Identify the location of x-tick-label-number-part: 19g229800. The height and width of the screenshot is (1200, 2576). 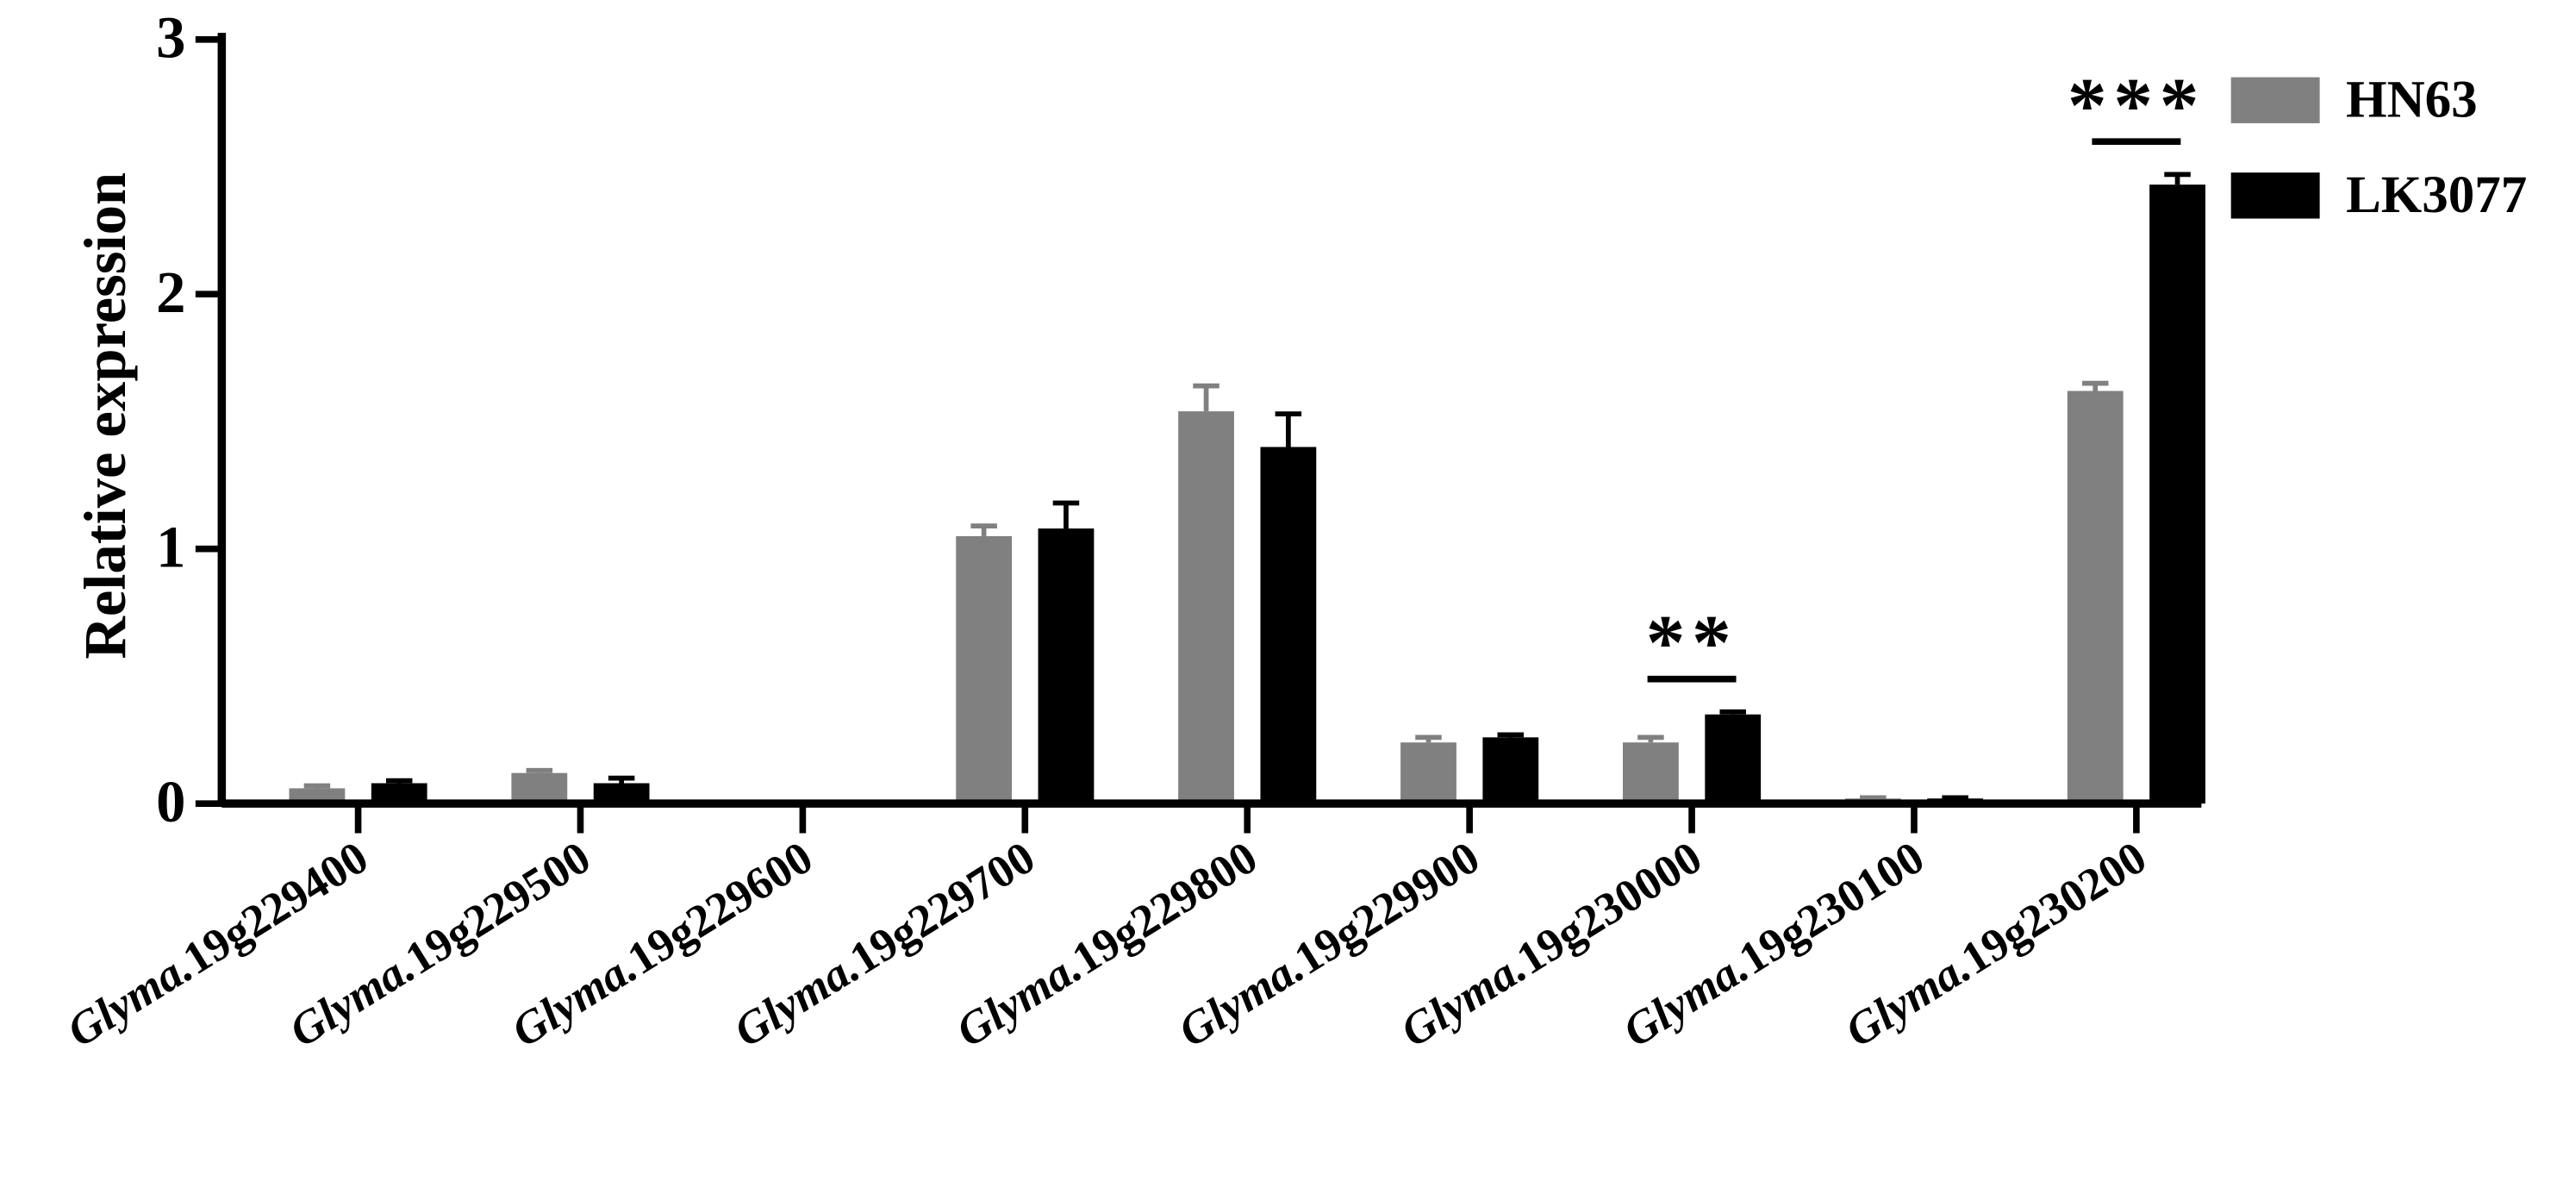
(1164, 907).